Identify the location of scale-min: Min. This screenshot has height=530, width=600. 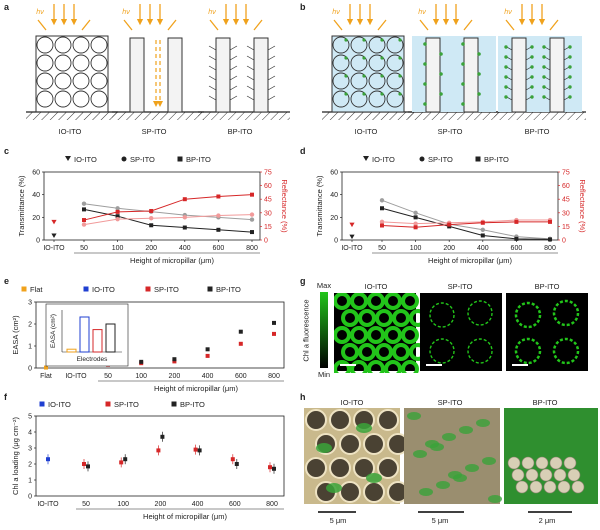
(324, 374).